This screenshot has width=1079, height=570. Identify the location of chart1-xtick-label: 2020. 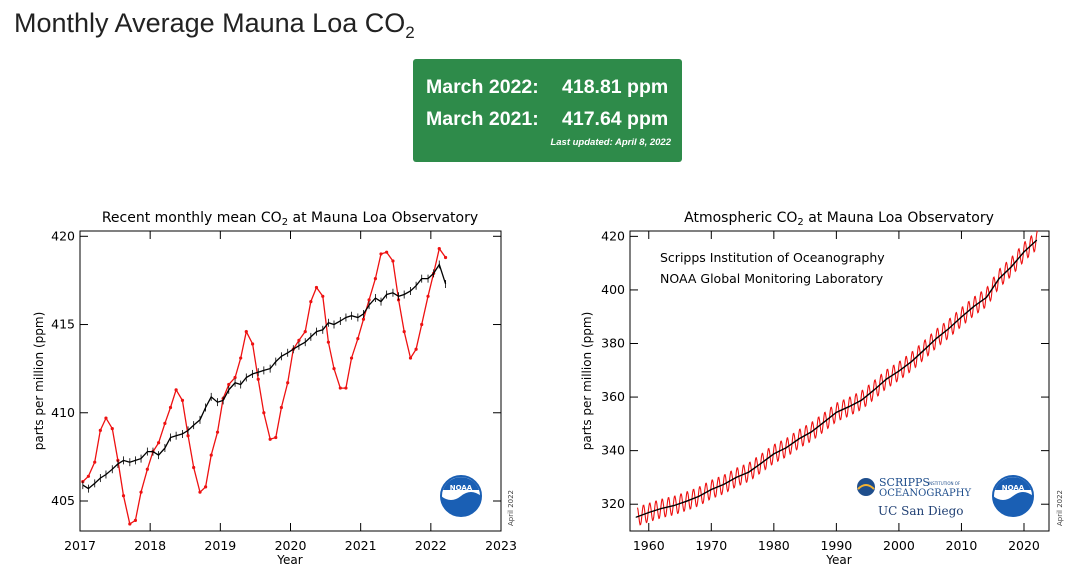
(291, 545).